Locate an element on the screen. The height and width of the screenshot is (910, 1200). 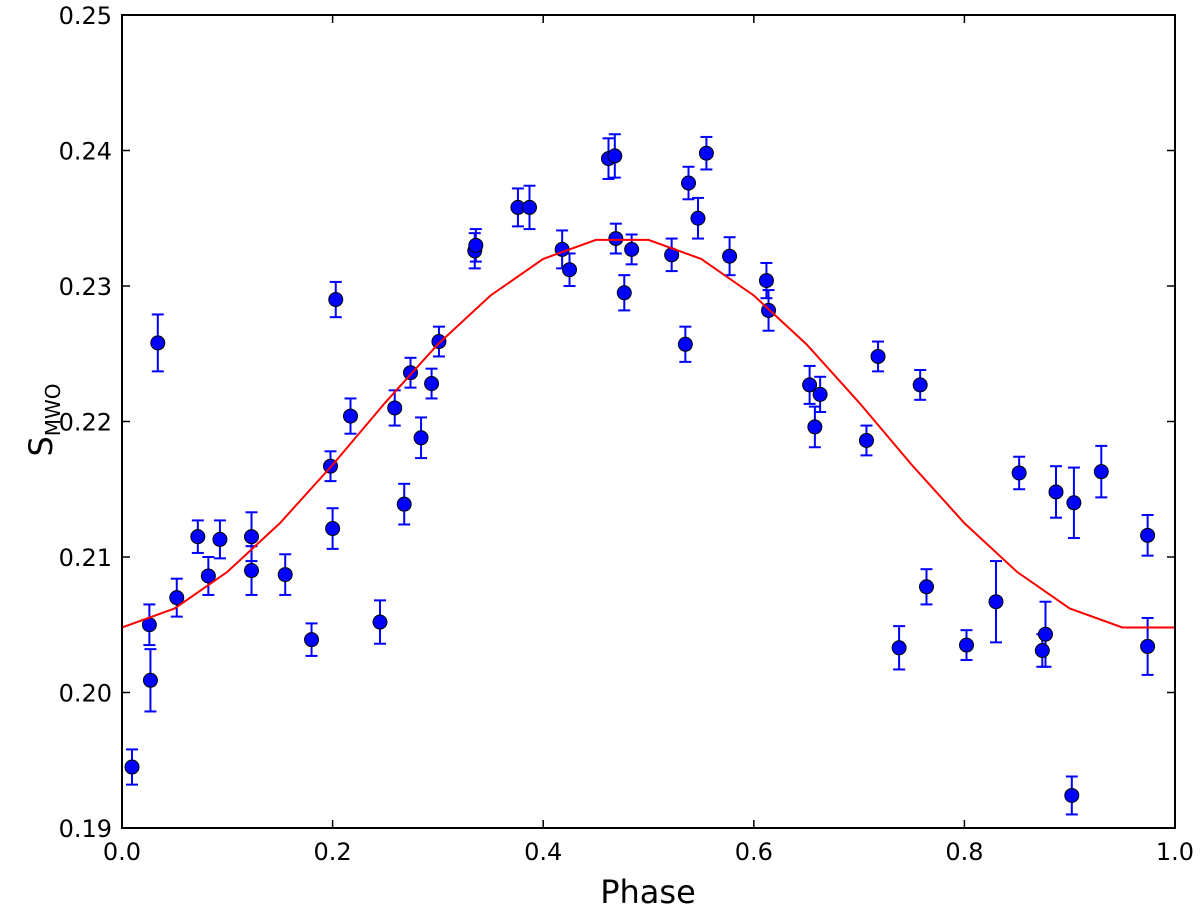
y-axis-label-sub: MWO is located at coordinates (53, 409).